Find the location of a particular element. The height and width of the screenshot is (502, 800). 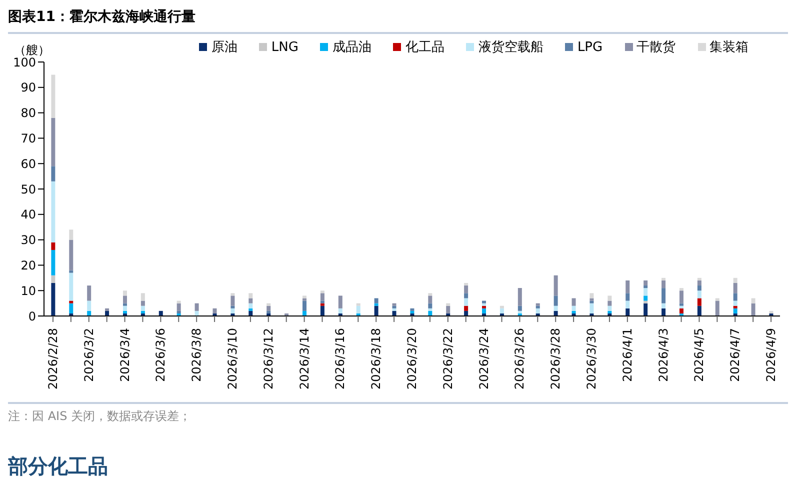

y-tick-label: 80 is located at coordinates (28, 113).